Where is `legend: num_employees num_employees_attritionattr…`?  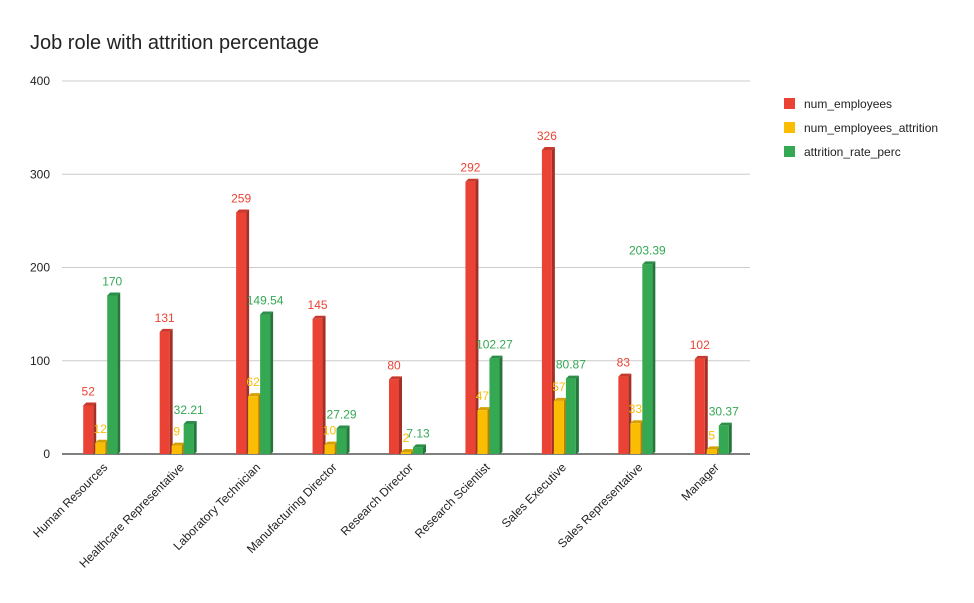 legend: num_employees num_employees_attritionattr… is located at coordinates (861, 128).